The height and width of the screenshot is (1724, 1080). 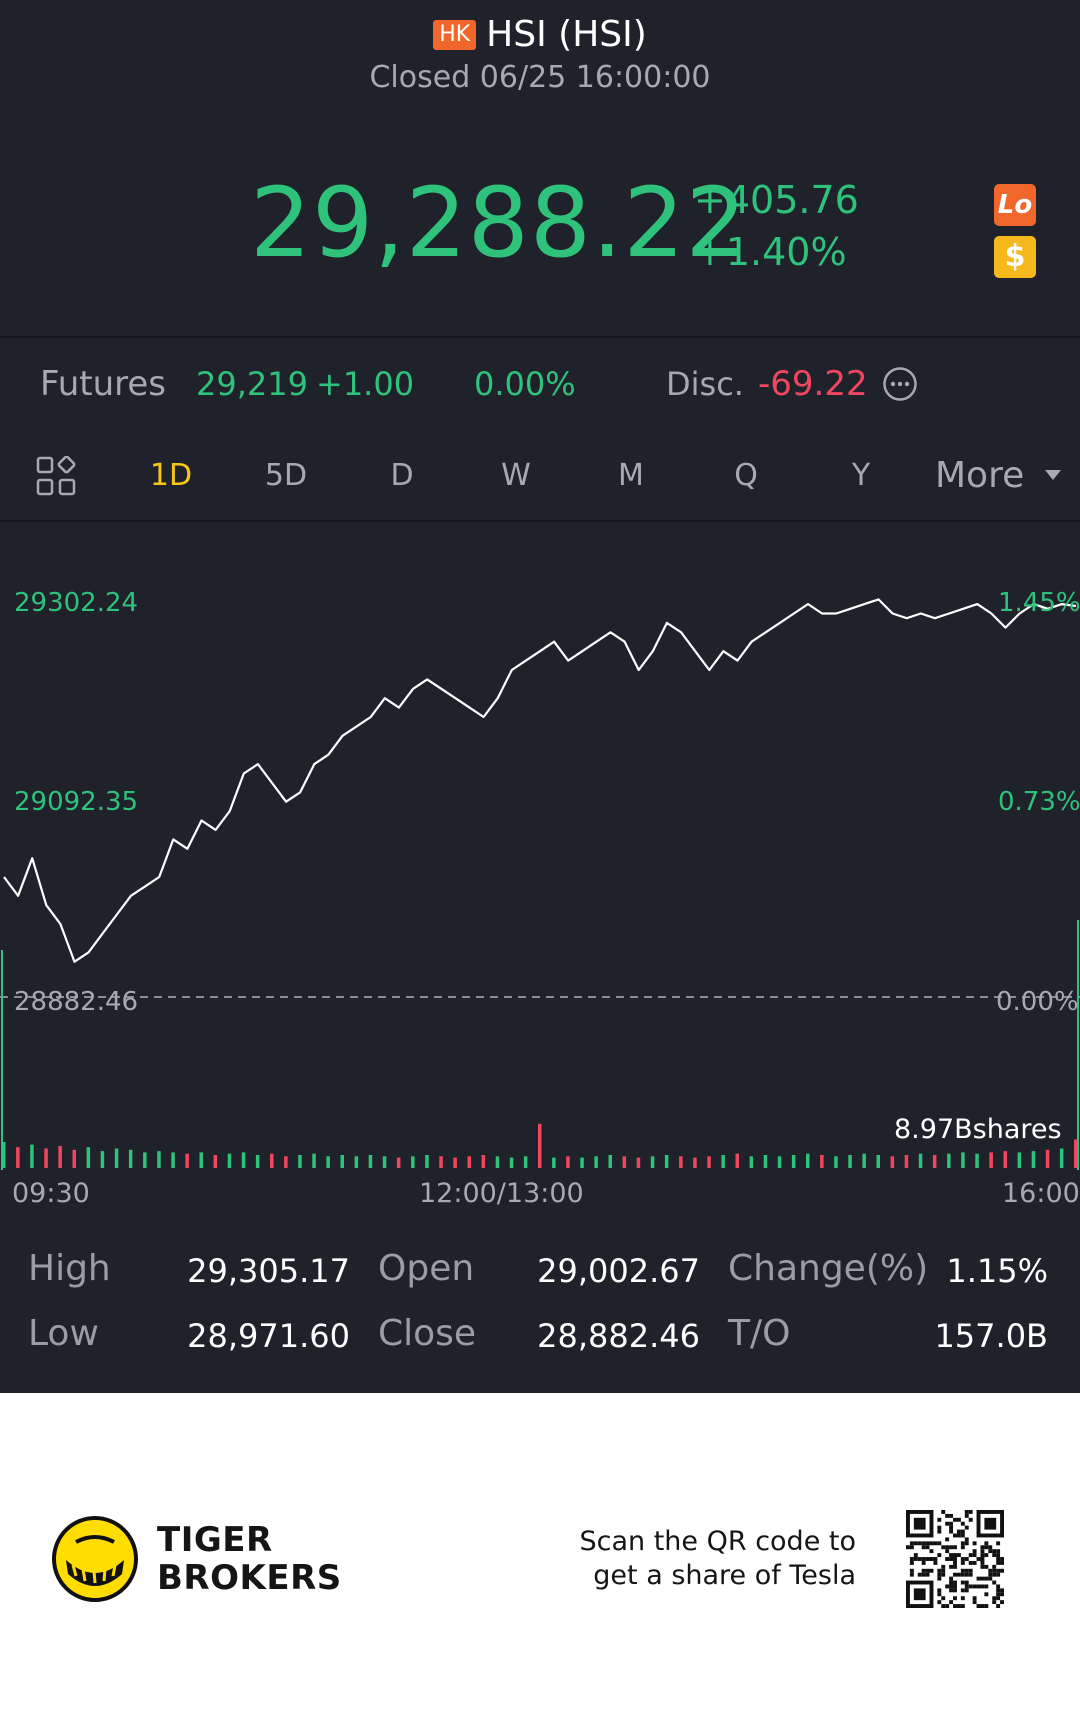 What do you see at coordinates (76, 603) in the screenshot?
I see `y-axis-label-max: 29302.24` at bounding box center [76, 603].